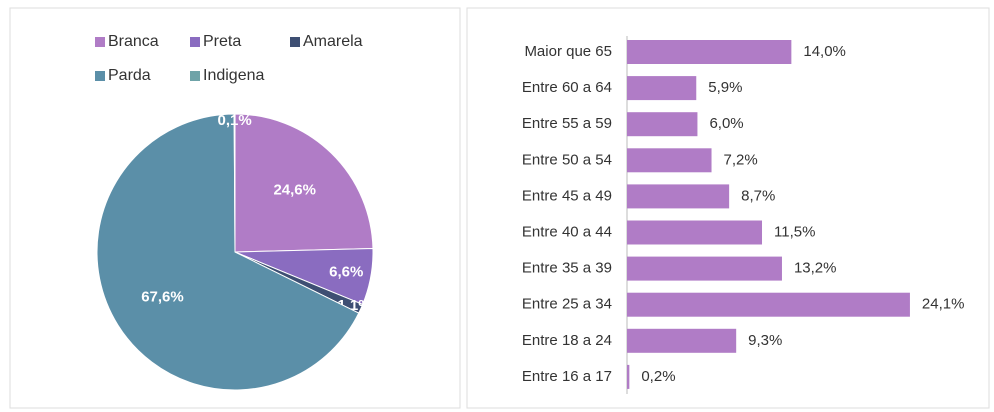 The image size is (994, 412). What do you see at coordinates (568, 51) in the screenshot?
I see `category-label: Maior que 65` at bounding box center [568, 51].